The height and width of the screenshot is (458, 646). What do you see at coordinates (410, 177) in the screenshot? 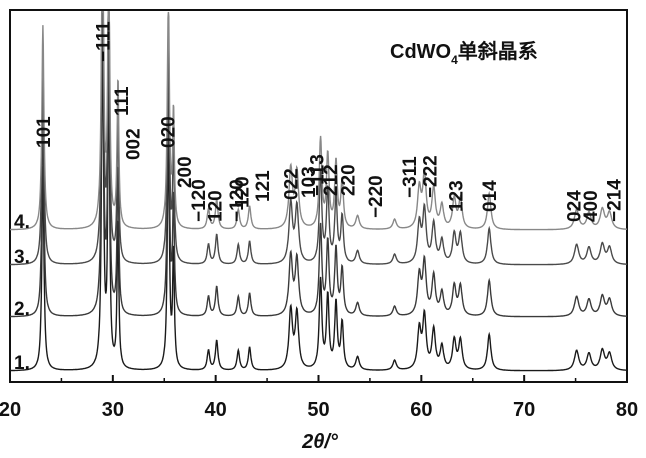
I see `peak-label-18: −311` at bounding box center [410, 177].